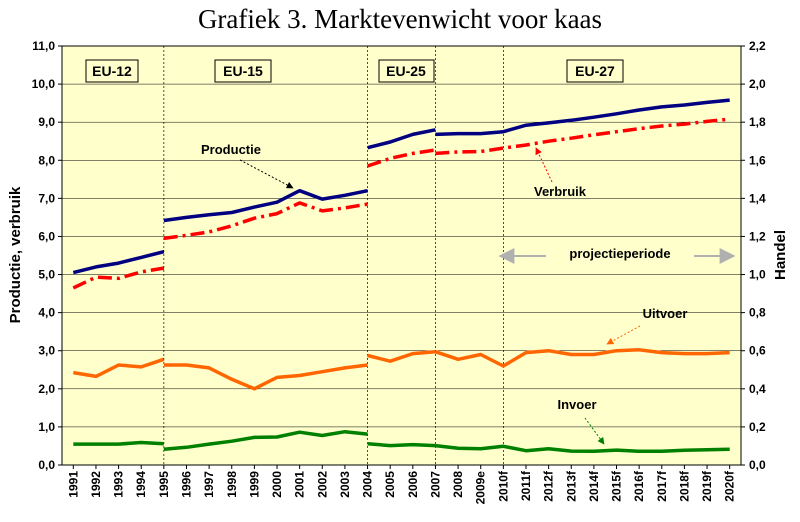  I want to click on x-tick-label: 2010f, so click(503, 486).